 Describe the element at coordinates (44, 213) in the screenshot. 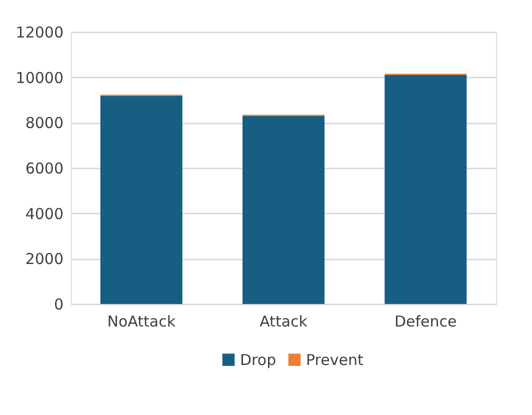

I see `y-tick-label: 4000` at that location.